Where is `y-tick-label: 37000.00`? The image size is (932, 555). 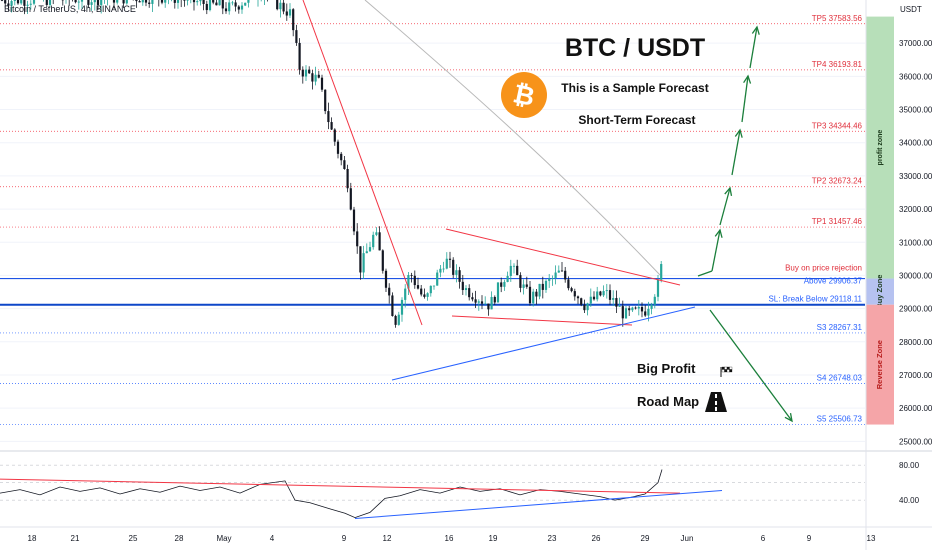 y-tick-label: 37000.00 is located at coordinates (915, 43).